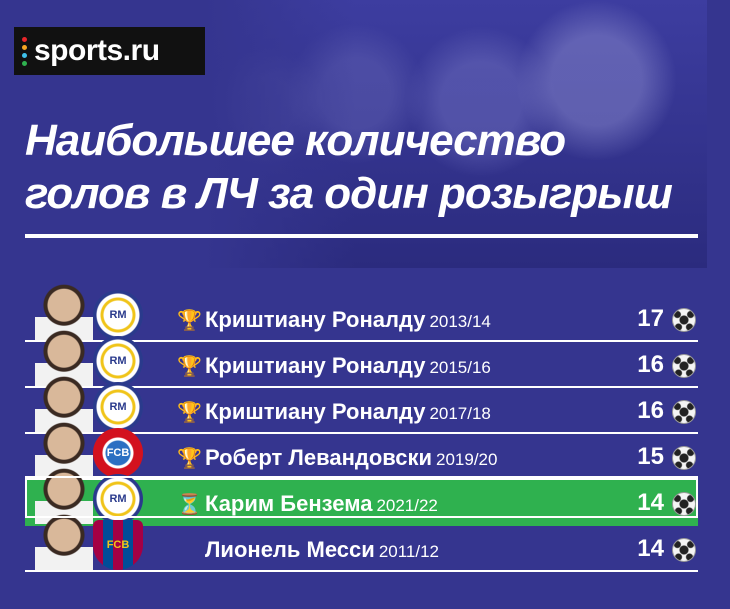 This screenshot has width=730, height=609. What do you see at coordinates (64, 541) in the screenshot?
I see `lionel-messi-photo` at bounding box center [64, 541].